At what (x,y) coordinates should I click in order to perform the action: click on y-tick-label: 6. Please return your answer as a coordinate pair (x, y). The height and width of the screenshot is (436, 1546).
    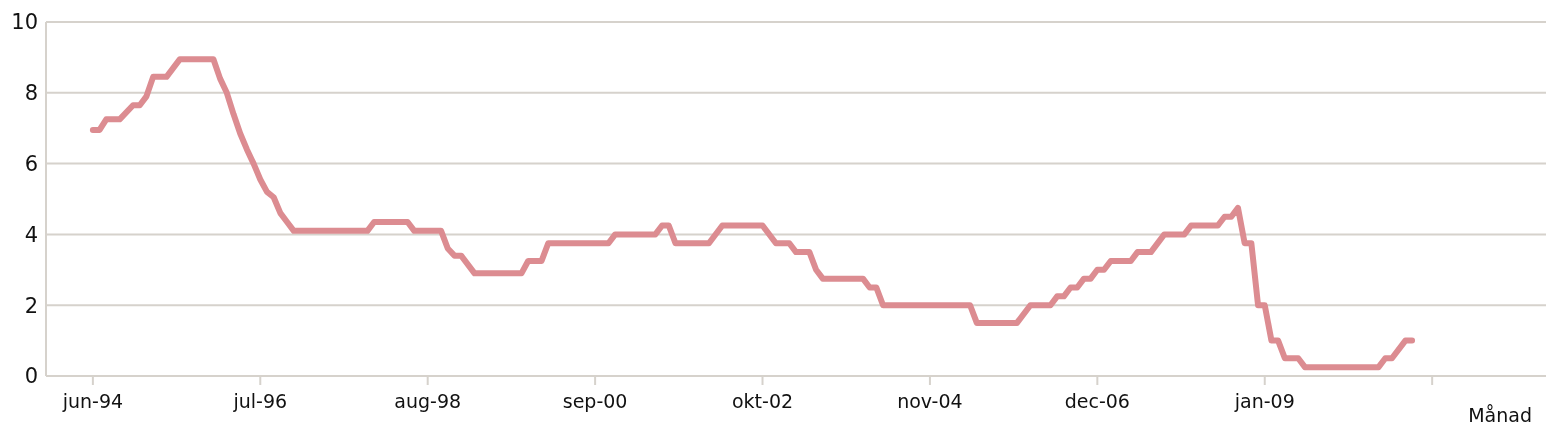
    Looking at the image, I should click on (31, 164).